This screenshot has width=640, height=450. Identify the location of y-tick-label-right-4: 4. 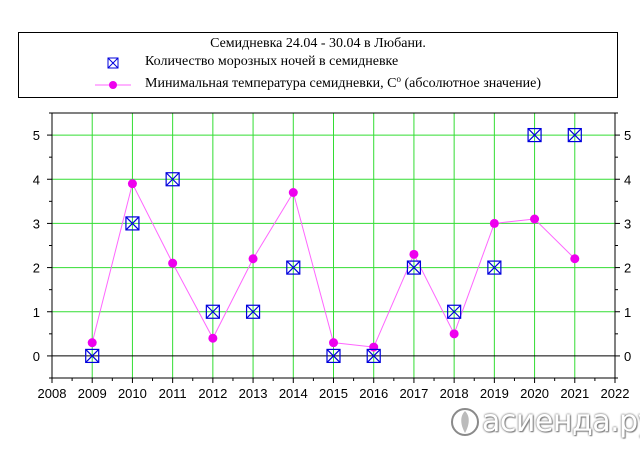
(627, 179).